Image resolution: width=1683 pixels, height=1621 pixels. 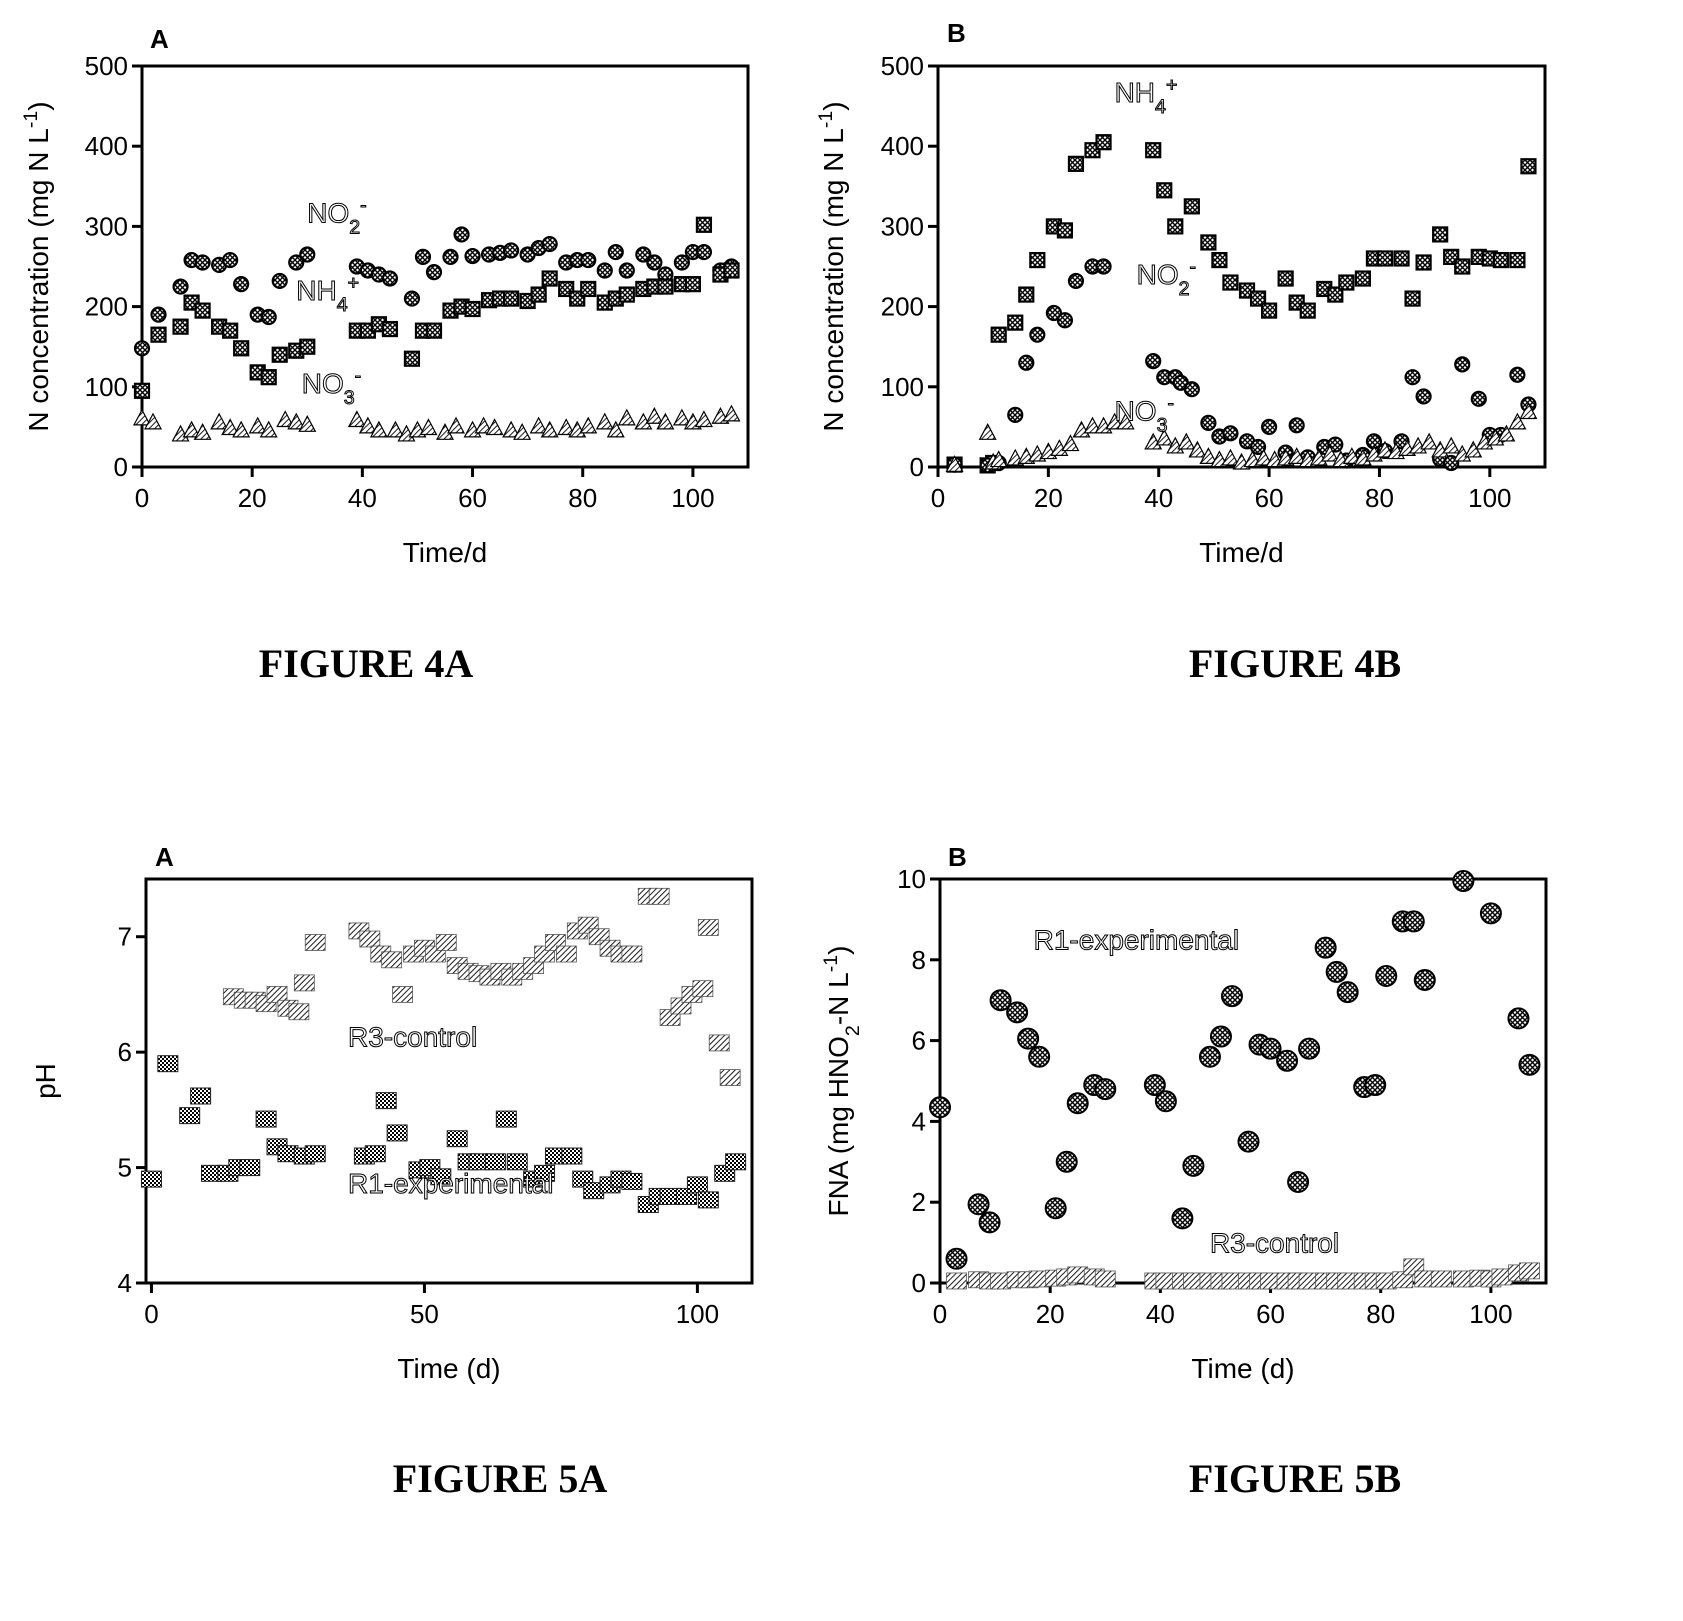 I want to click on y-axis-label: pH, so click(x=45, y=1081).